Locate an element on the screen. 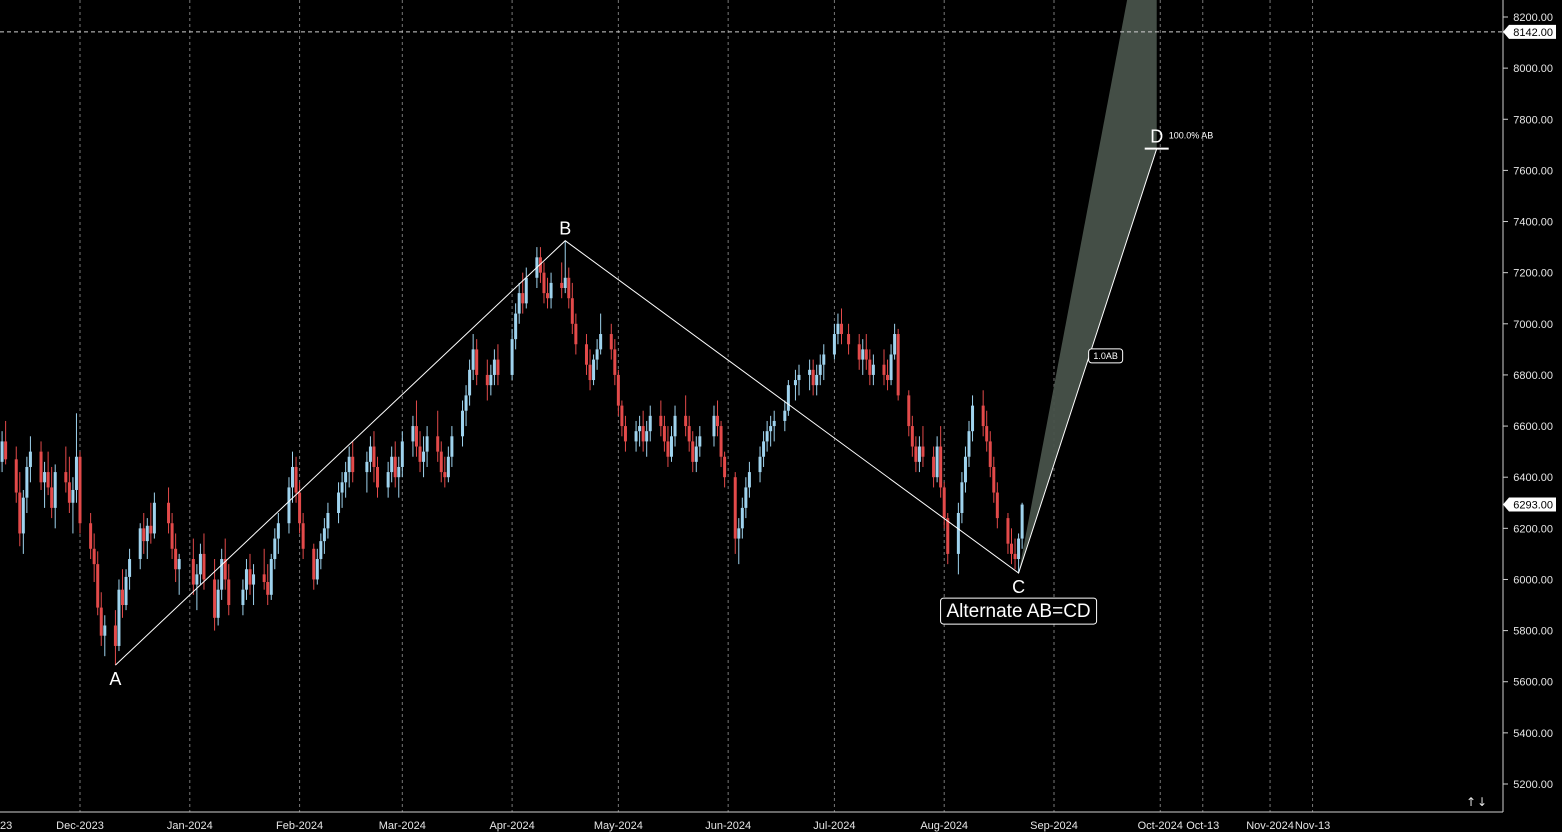 Image resolution: width=1562 pixels, height=832 pixels. cd-ratio-box is located at coordinates (1106, 356).